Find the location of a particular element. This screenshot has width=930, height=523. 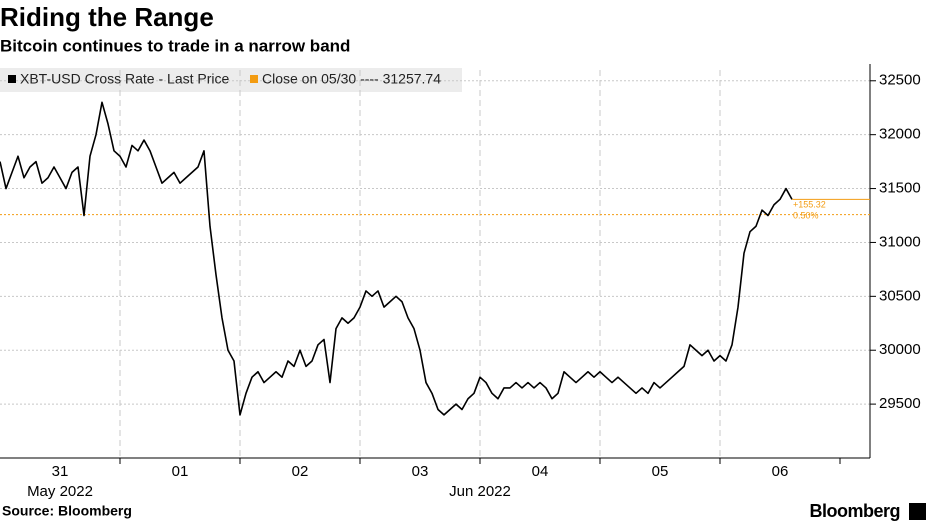

x-tick-label: 03 is located at coordinates (420, 471).